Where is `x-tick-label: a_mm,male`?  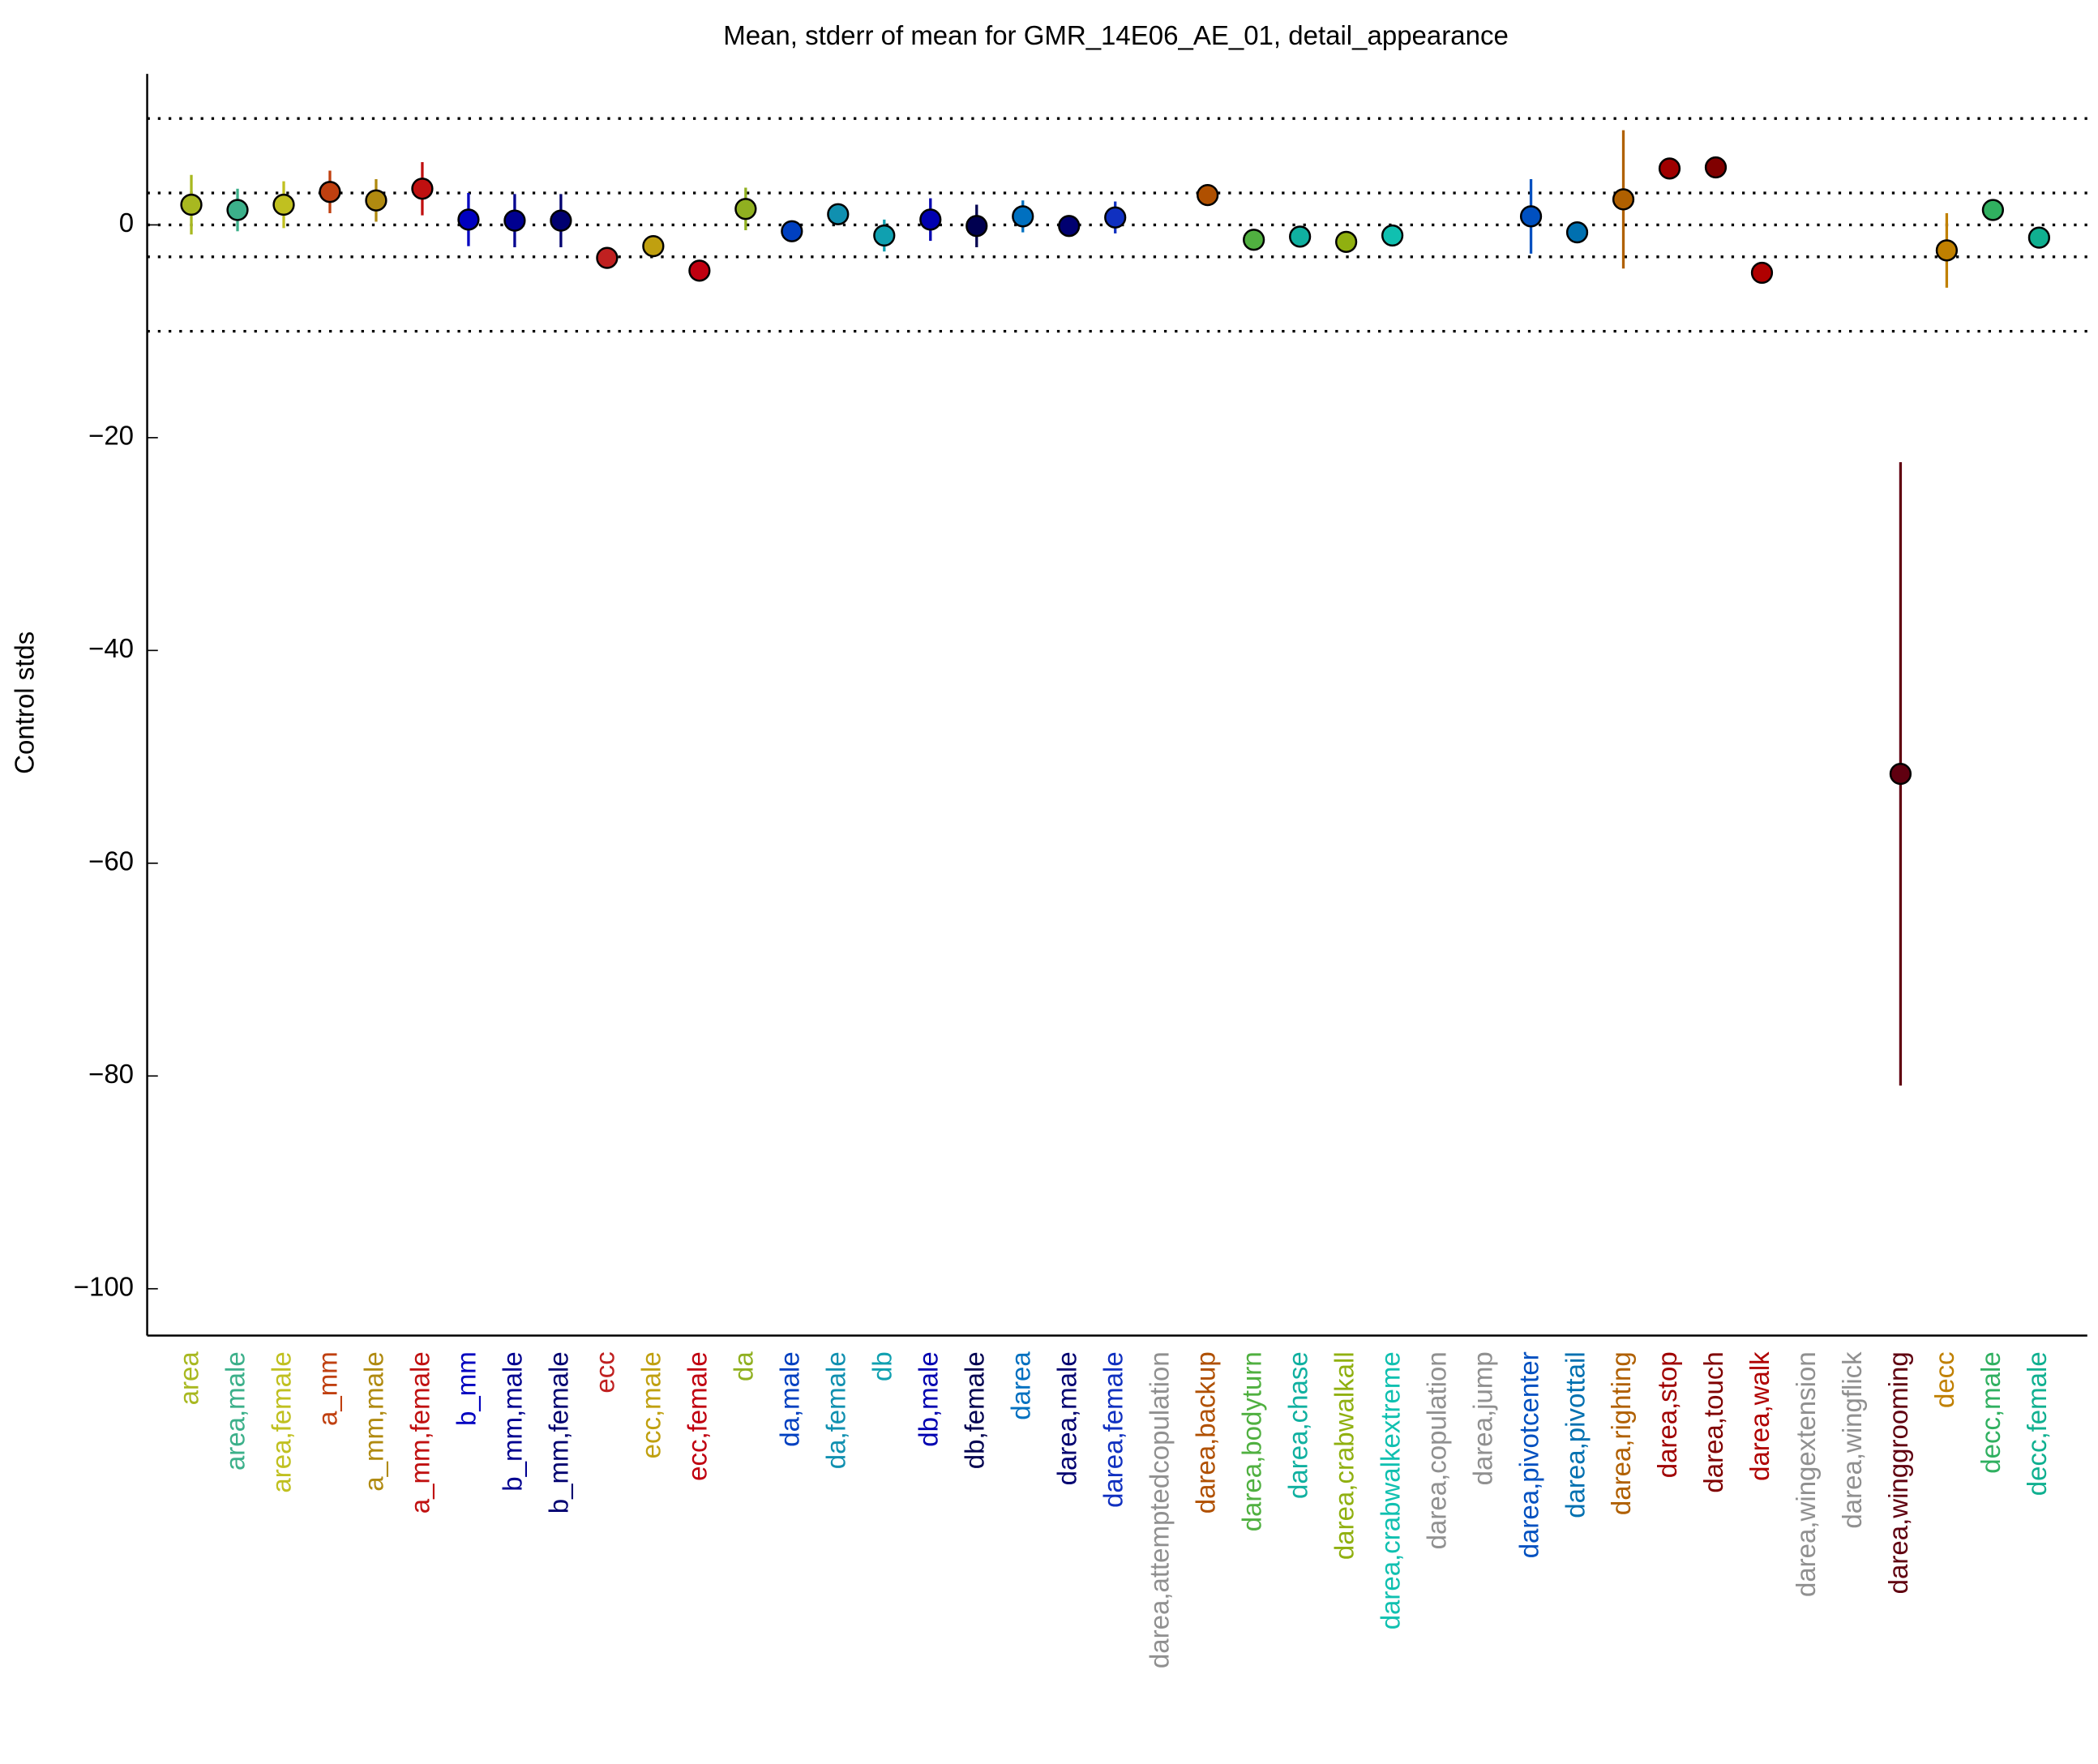 x-tick-label: a_mm,male is located at coordinates (374, 1421).